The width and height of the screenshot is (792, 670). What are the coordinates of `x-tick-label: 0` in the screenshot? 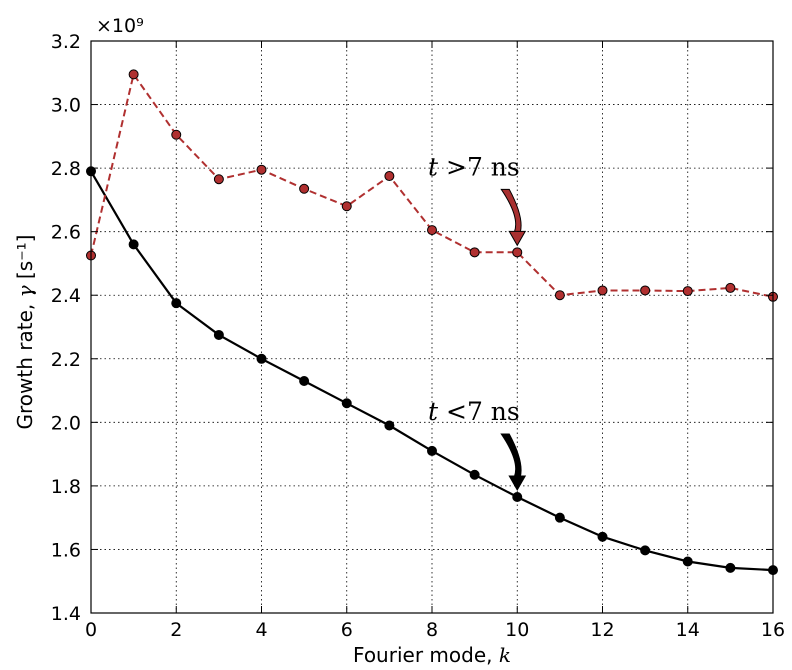 It's located at (91, 630).